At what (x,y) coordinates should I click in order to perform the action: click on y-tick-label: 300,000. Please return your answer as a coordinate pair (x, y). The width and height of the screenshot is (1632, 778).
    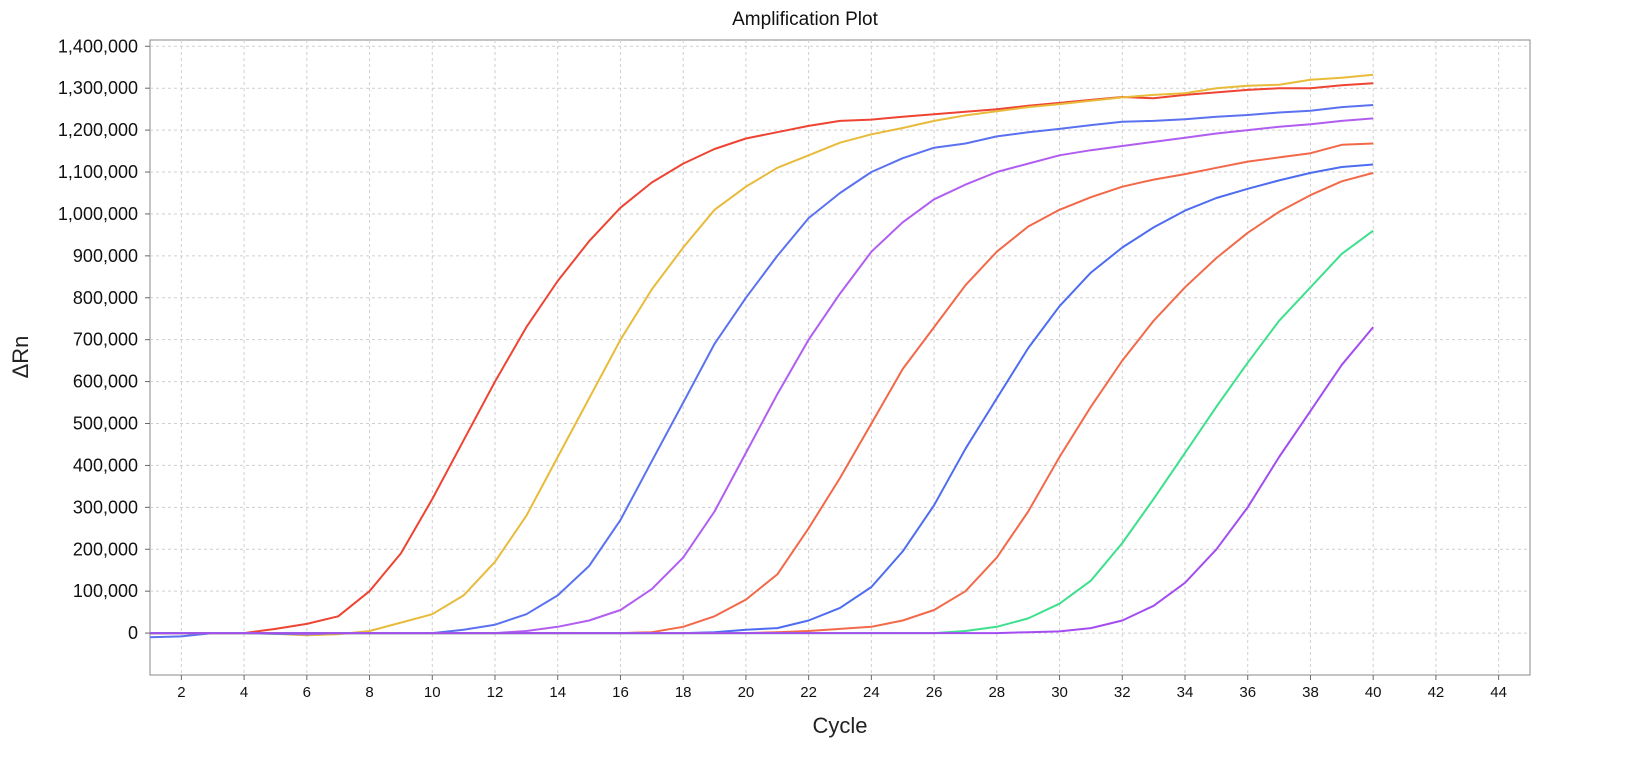
    Looking at the image, I should click on (105, 507).